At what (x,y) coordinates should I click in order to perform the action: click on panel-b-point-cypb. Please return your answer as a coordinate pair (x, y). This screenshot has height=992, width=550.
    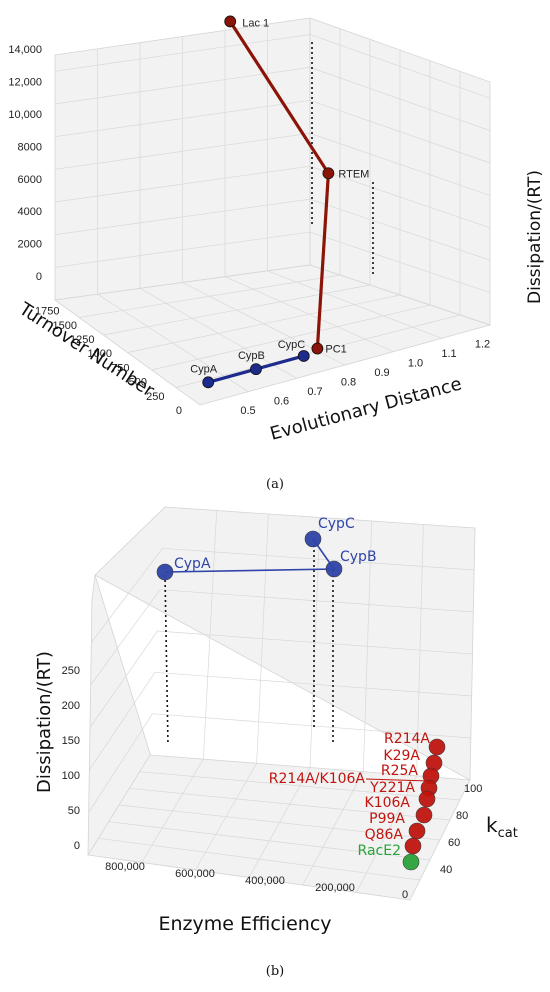
    Looking at the image, I should click on (334, 569).